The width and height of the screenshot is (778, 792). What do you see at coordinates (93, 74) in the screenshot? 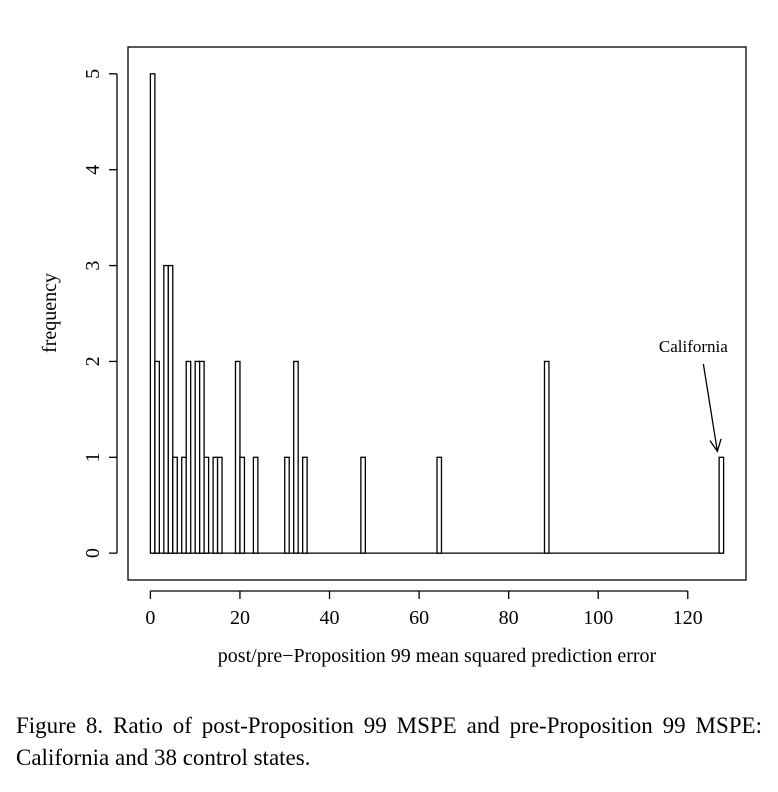
I see `y-tick-label: 5` at bounding box center [93, 74].